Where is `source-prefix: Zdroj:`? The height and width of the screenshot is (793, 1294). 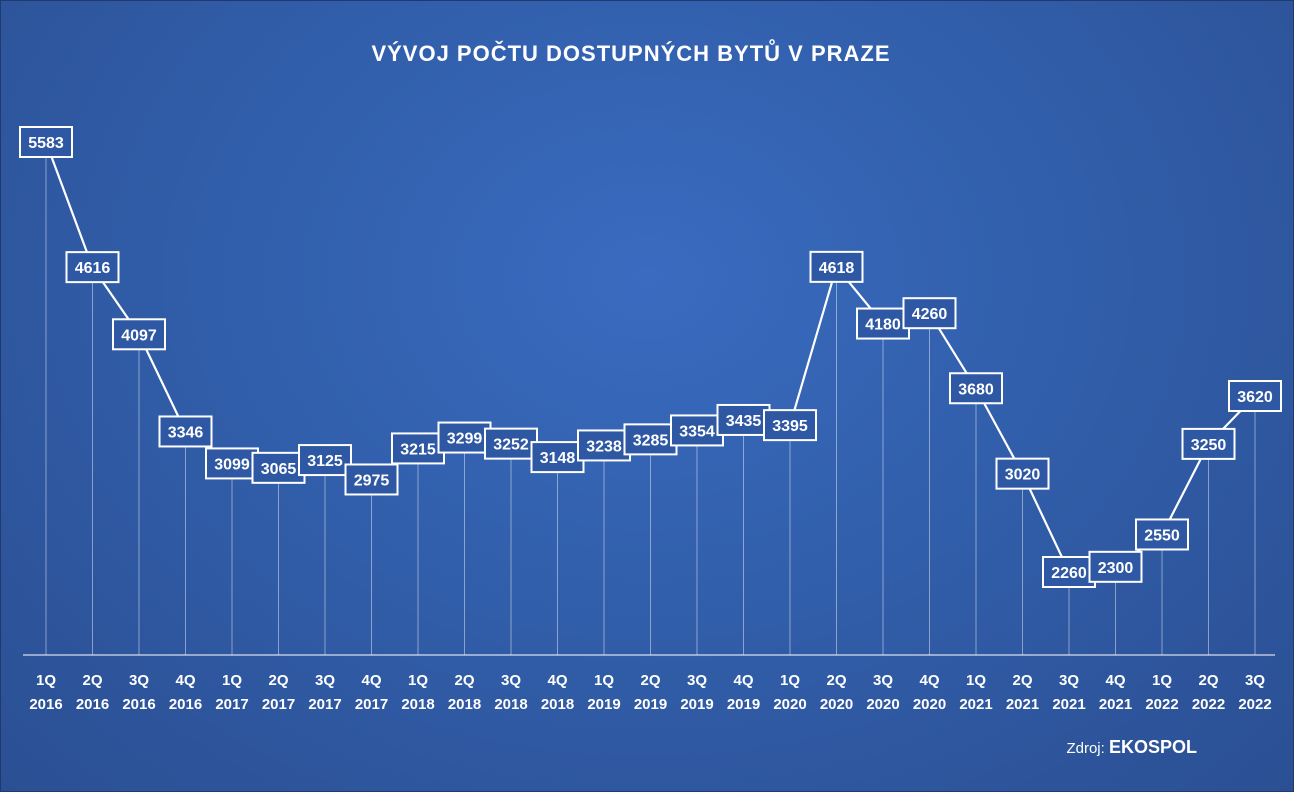
source-prefix: Zdroj: is located at coordinates (1085, 748).